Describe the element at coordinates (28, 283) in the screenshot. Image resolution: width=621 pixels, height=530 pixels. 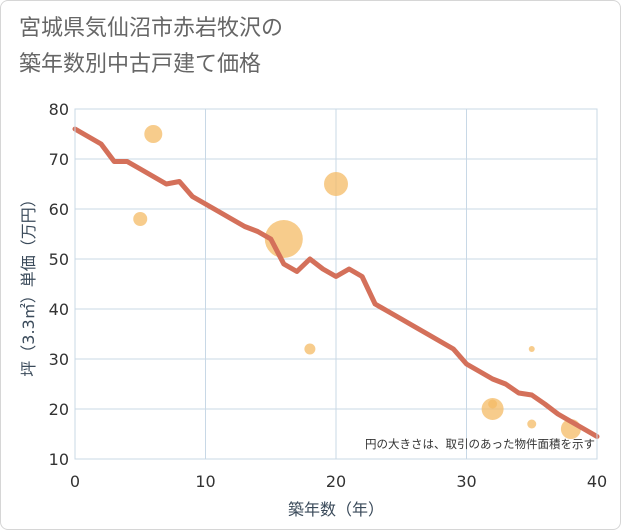
I see `y-axis-title: 坪（3.3㎡）単価（万円）` at that location.